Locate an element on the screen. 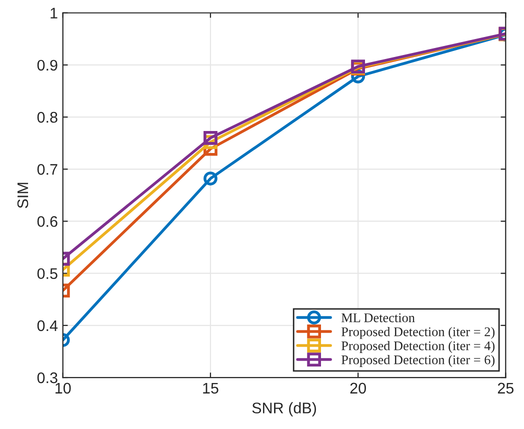  y-axis-title: SIM is located at coordinates (22, 195).